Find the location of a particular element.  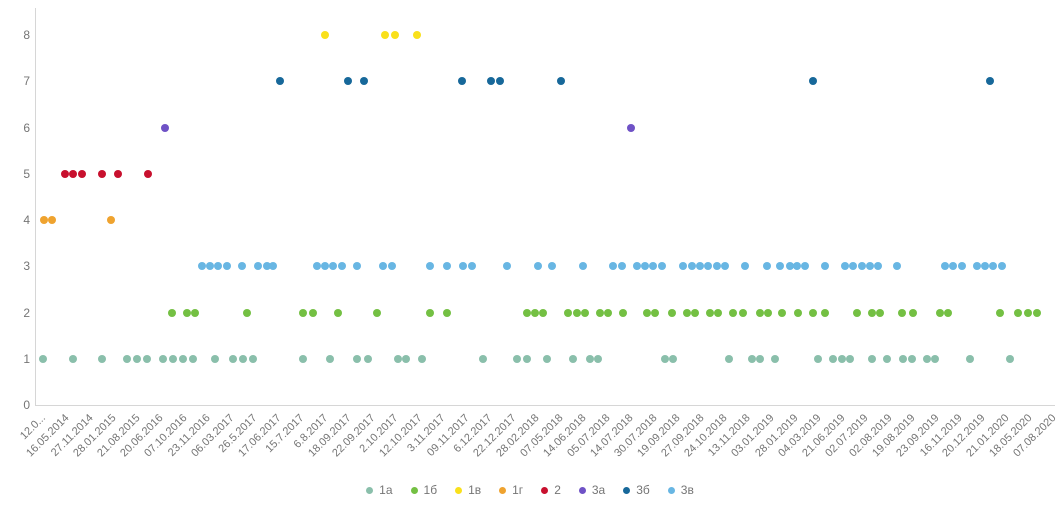

data-point-3а is located at coordinates (631, 127).